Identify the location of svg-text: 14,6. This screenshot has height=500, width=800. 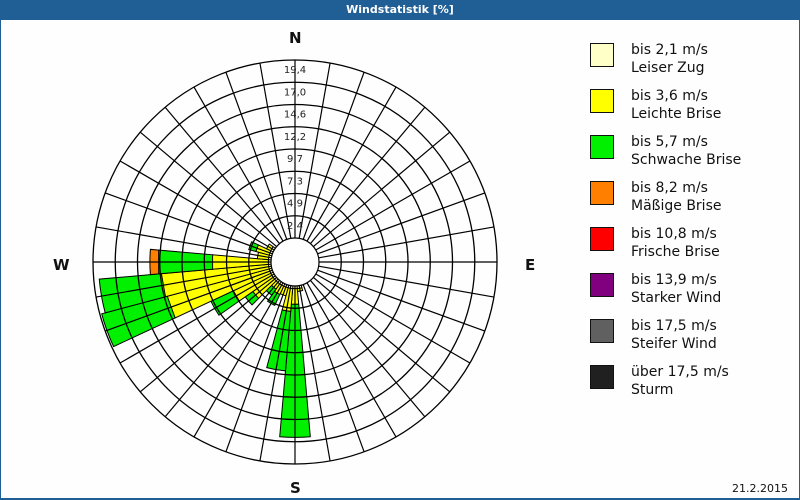
(295, 115).